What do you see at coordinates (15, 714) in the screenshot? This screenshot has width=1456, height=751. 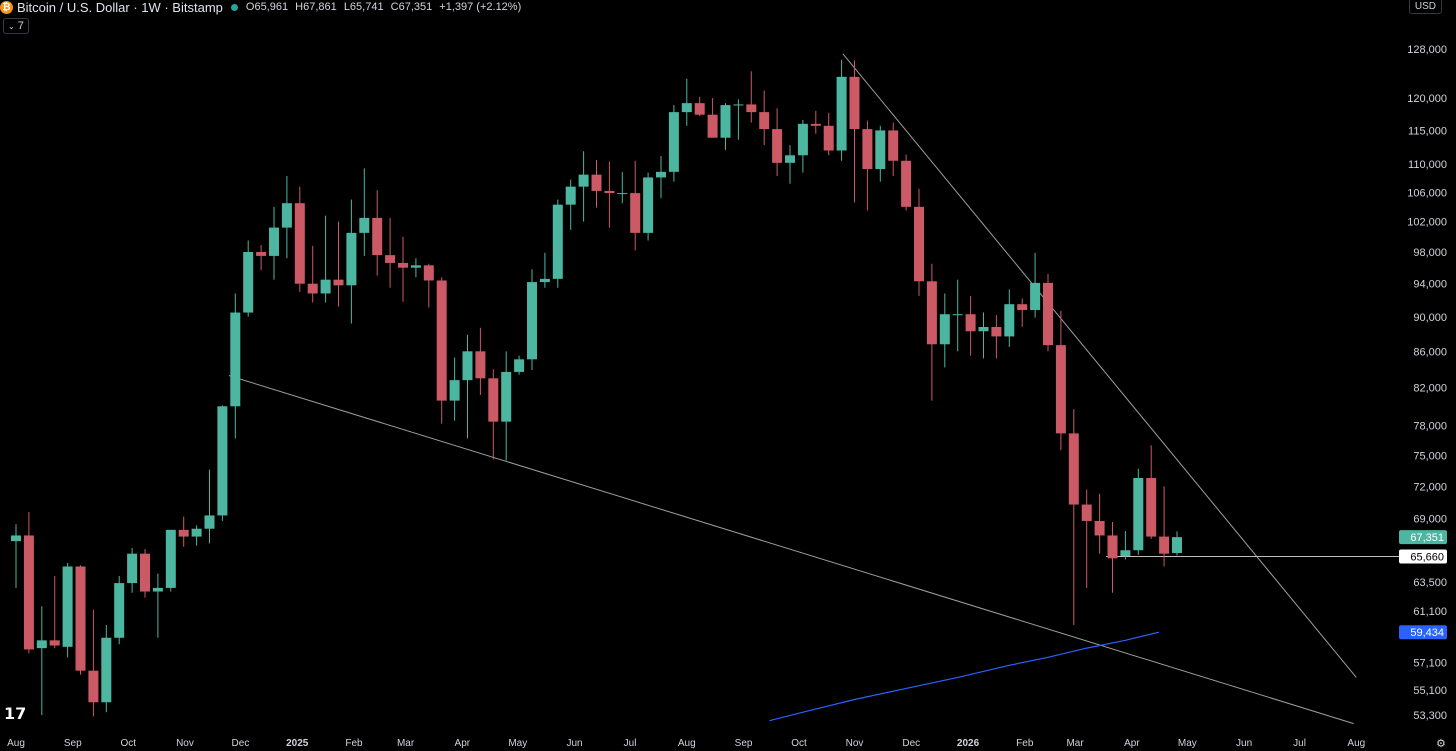 I see `tradingview-logo-icon: 𝟭𝟳` at bounding box center [15, 714].